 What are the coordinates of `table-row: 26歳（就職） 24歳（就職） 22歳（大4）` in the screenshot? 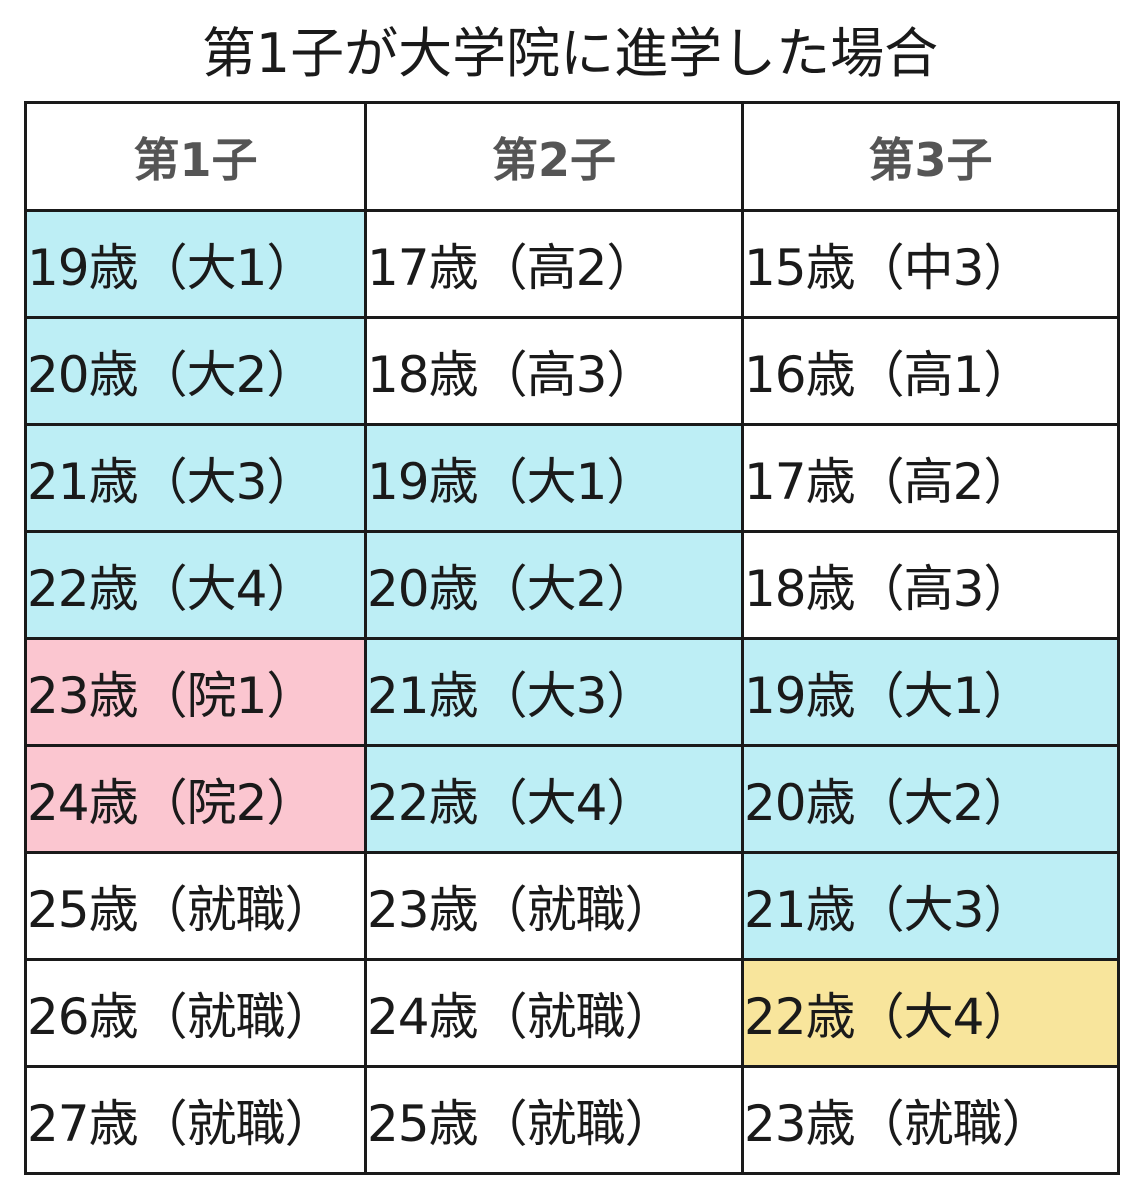 It's located at (572, 1013).